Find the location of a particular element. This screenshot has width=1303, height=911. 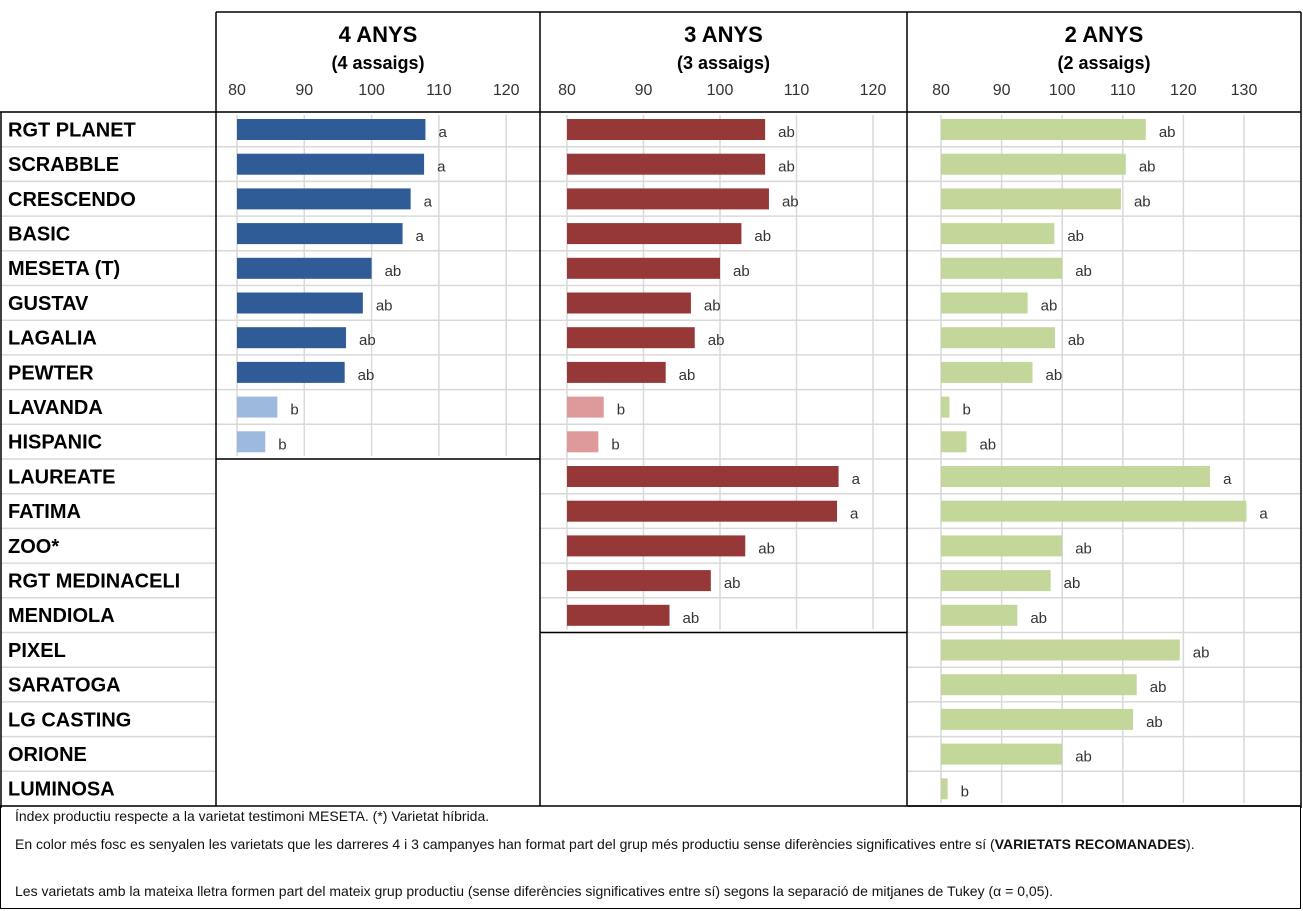

row-label-rgt-medinaceli: RGT MEDINACELI is located at coordinates (94, 581).